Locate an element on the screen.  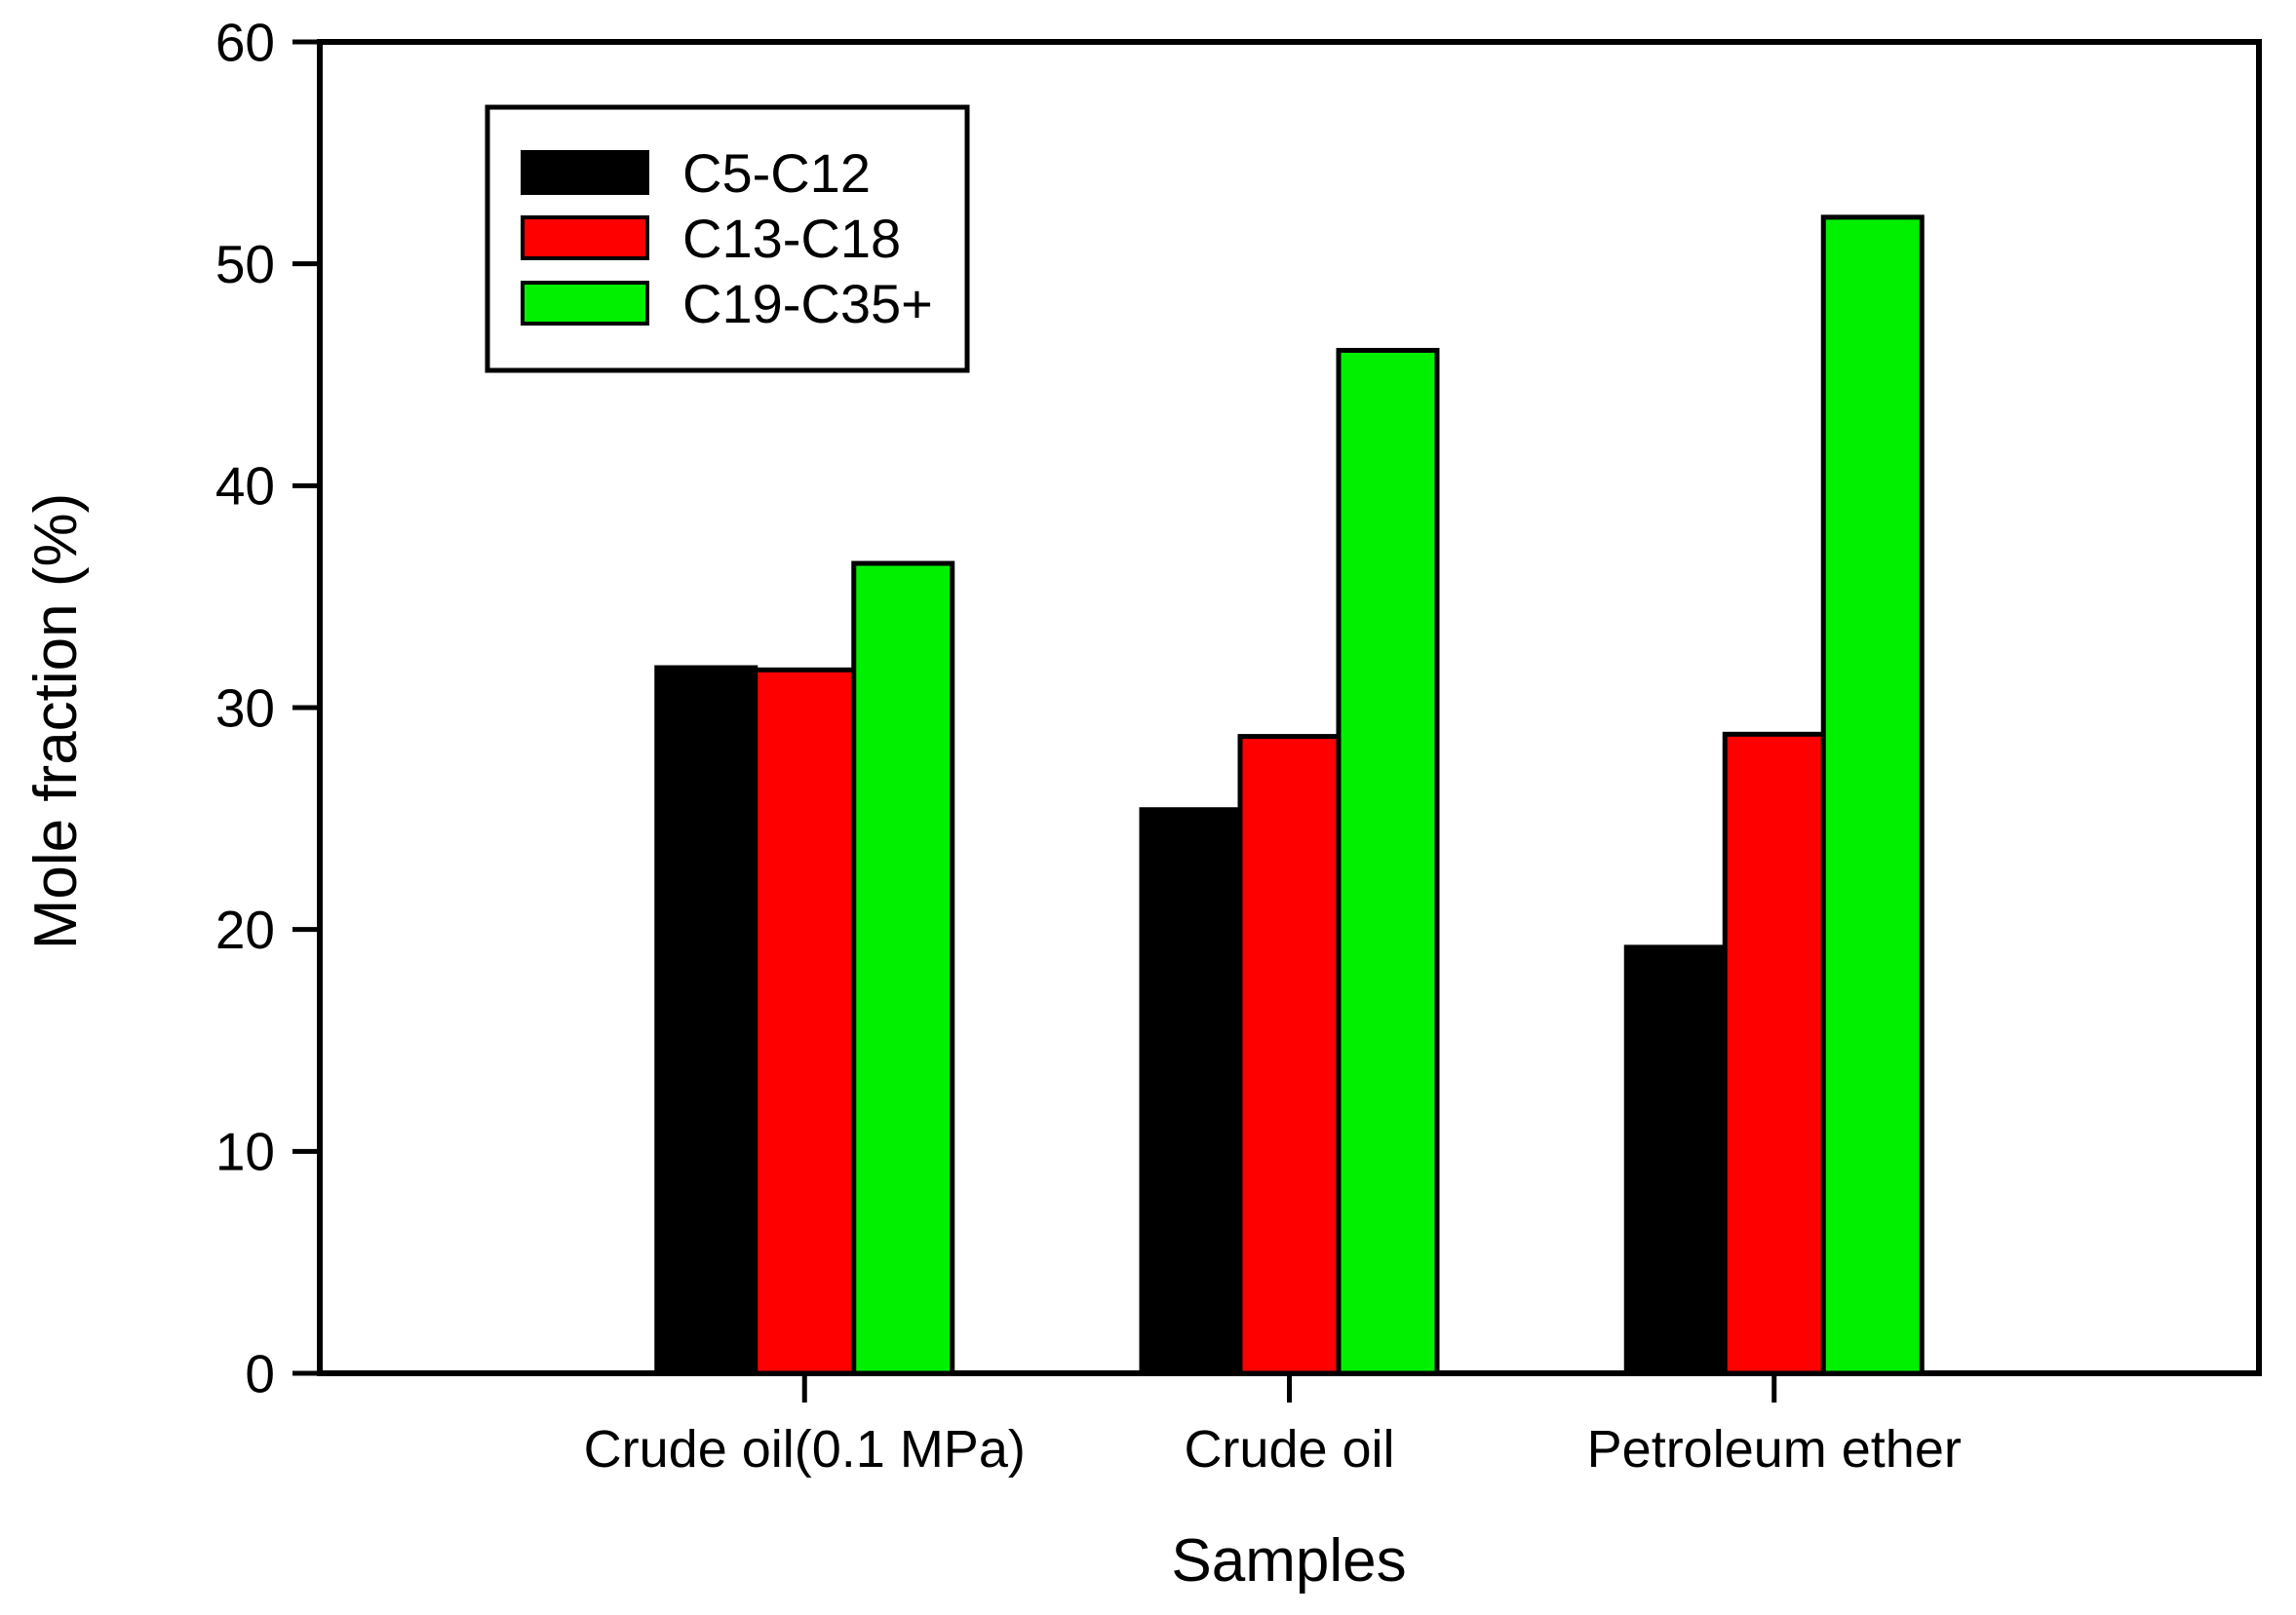
x-category-label: Crude oil is located at coordinates (1289, 1449).